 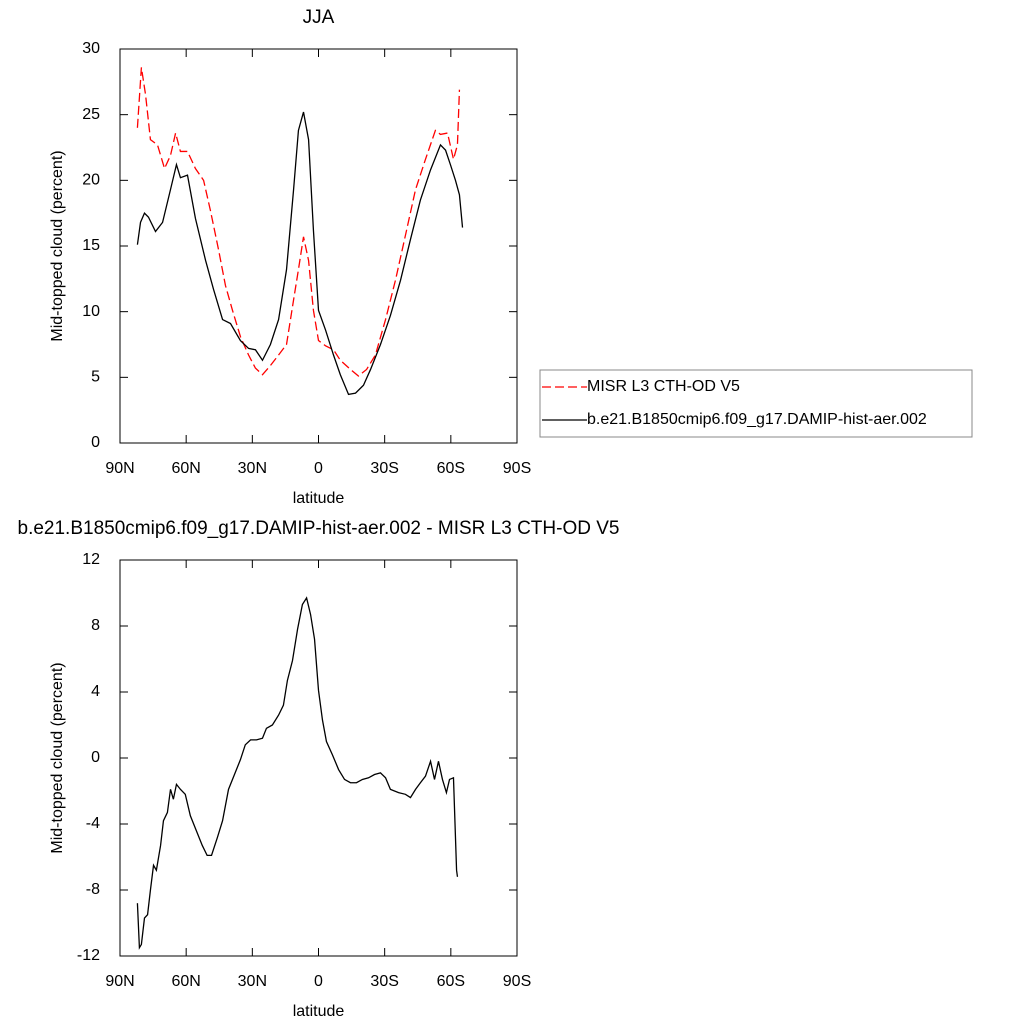 What do you see at coordinates (91, 245) in the screenshot?
I see `y-tick-label: 15` at bounding box center [91, 245].